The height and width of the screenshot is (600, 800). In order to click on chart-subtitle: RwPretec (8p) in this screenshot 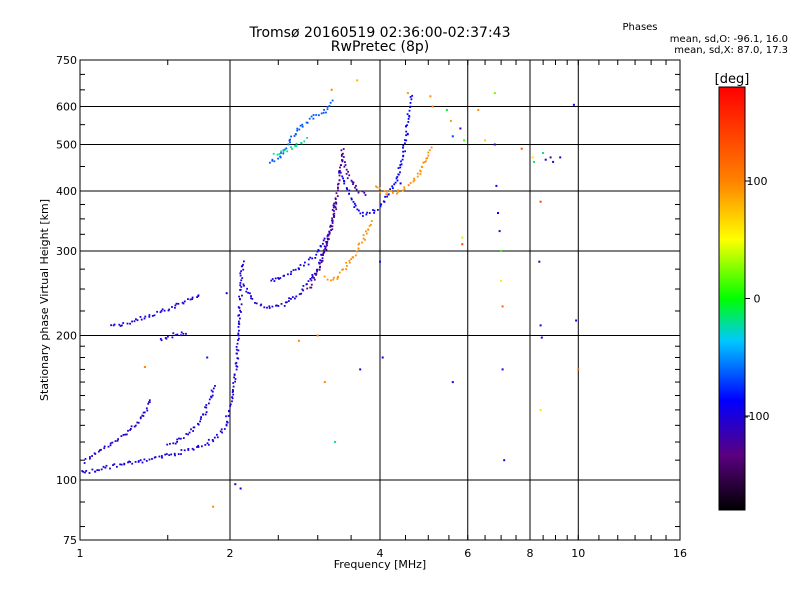, I will do `click(380, 47)`.